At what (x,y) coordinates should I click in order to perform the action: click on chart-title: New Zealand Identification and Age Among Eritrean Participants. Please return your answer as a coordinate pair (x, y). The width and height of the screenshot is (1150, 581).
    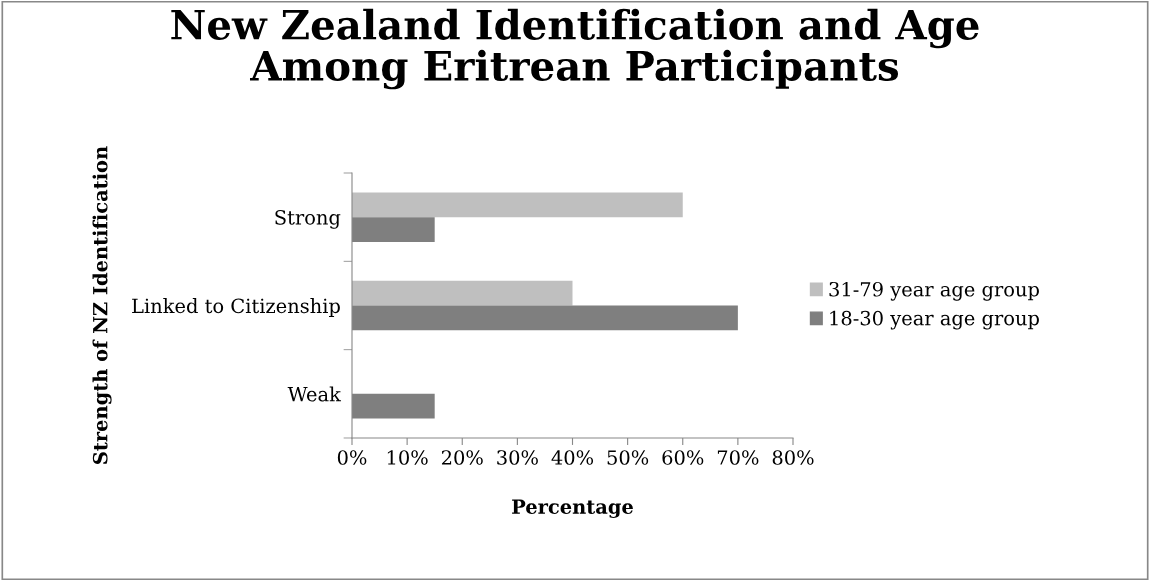
    Looking at the image, I should click on (575, 49).